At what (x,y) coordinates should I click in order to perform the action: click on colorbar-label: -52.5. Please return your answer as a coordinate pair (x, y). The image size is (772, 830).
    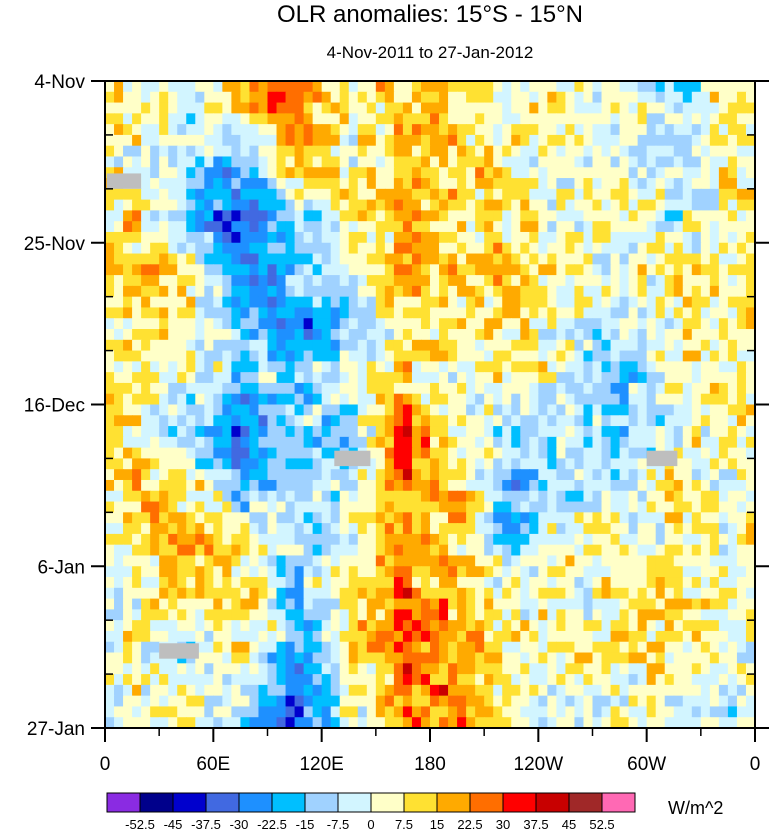
    Looking at the image, I should click on (140, 823).